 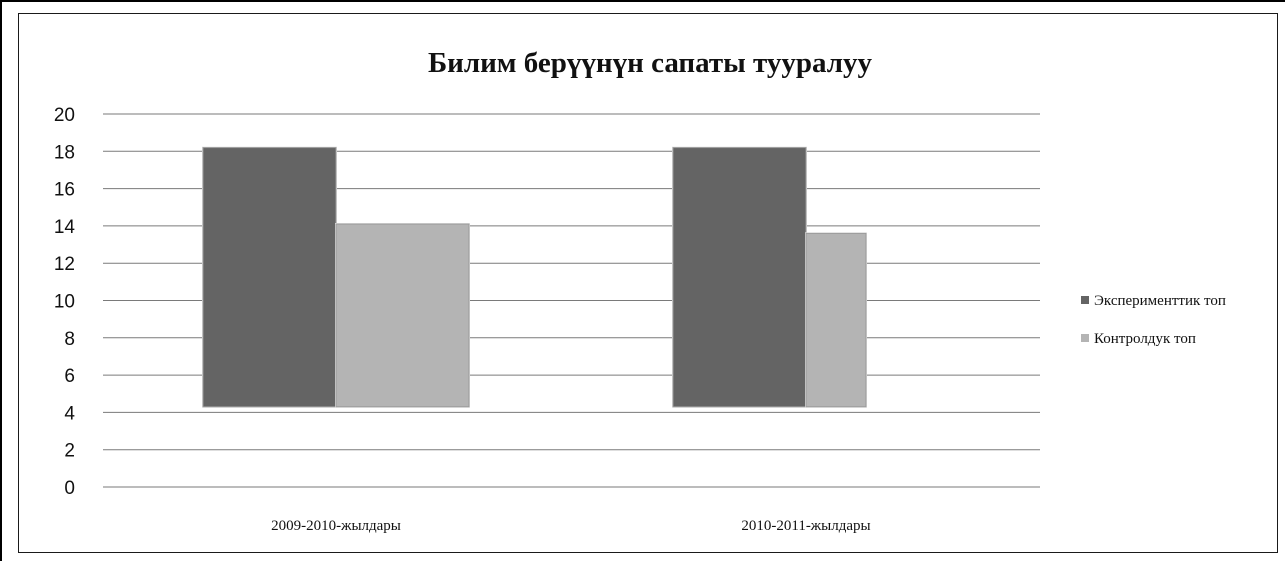 What do you see at coordinates (69, 376) in the screenshot?
I see `y-tick-label: 6` at bounding box center [69, 376].